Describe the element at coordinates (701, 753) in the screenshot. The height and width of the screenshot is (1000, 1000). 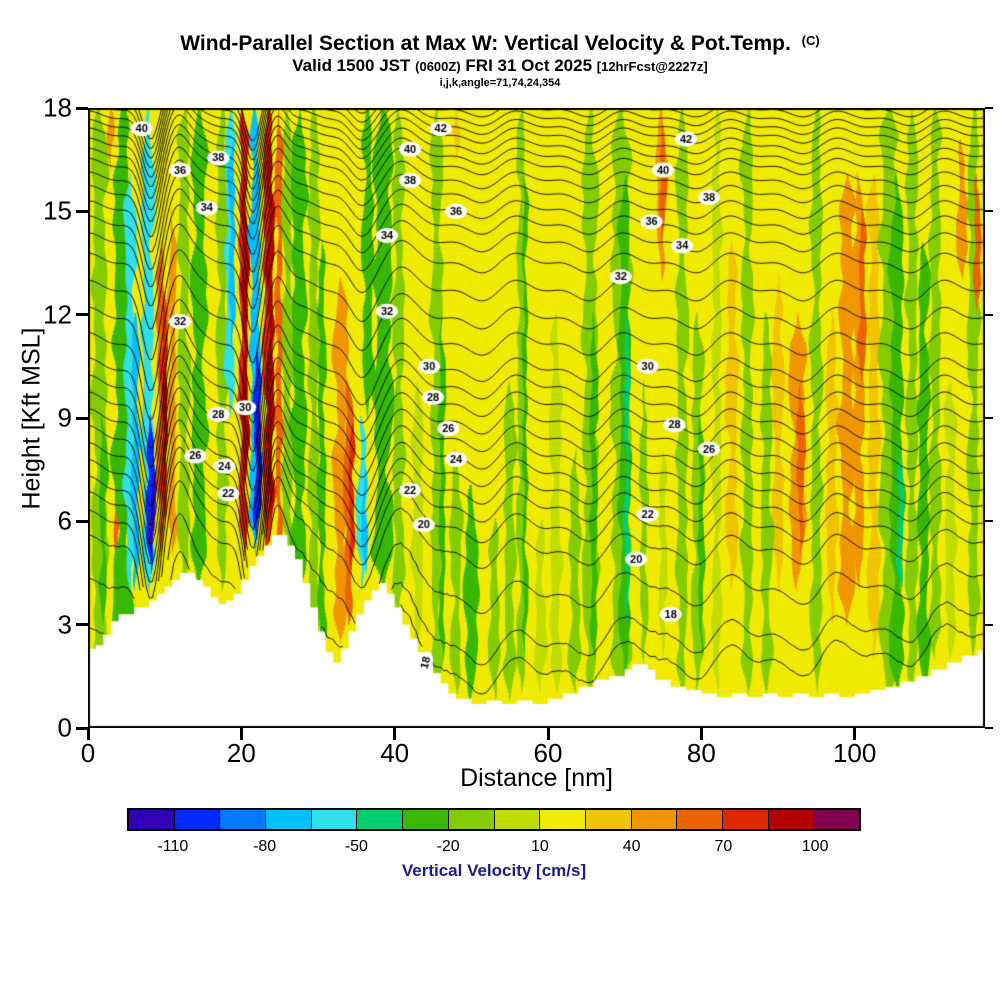
I see `x-axis-tick-label: 80` at that location.